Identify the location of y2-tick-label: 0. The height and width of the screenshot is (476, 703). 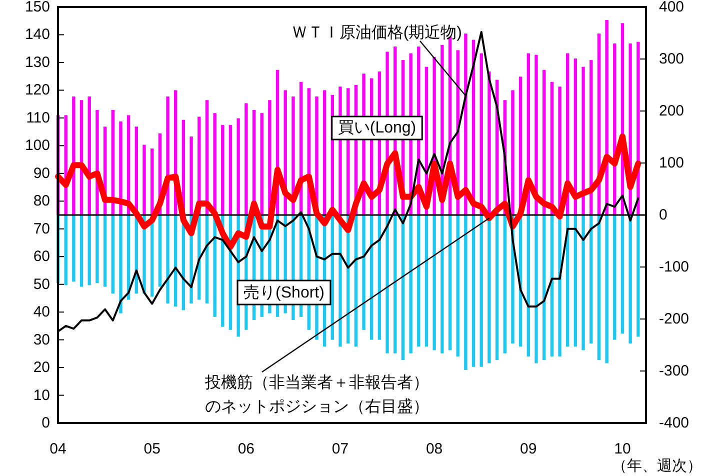
(663, 215).